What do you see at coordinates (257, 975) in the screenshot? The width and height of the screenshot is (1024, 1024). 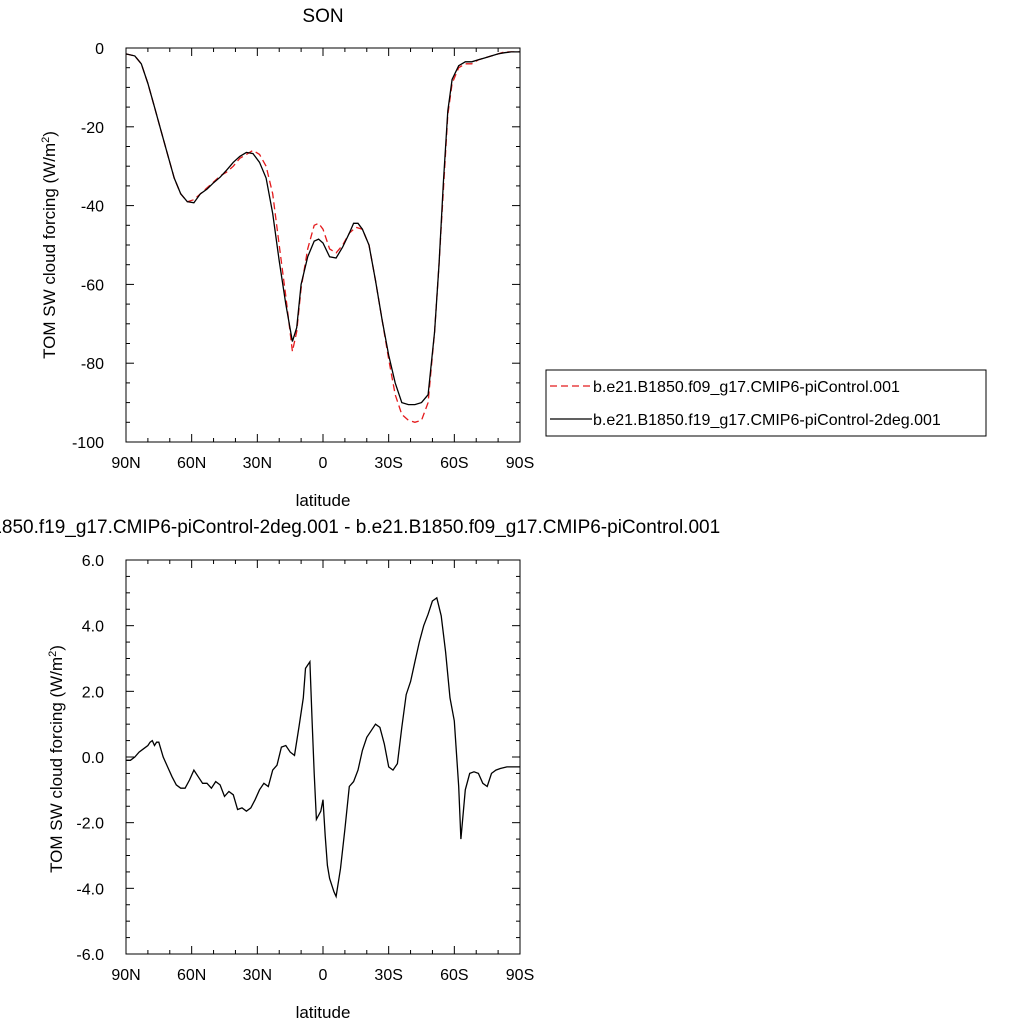 I see `bottom-x-tick-label: 30N` at bounding box center [257, 975].